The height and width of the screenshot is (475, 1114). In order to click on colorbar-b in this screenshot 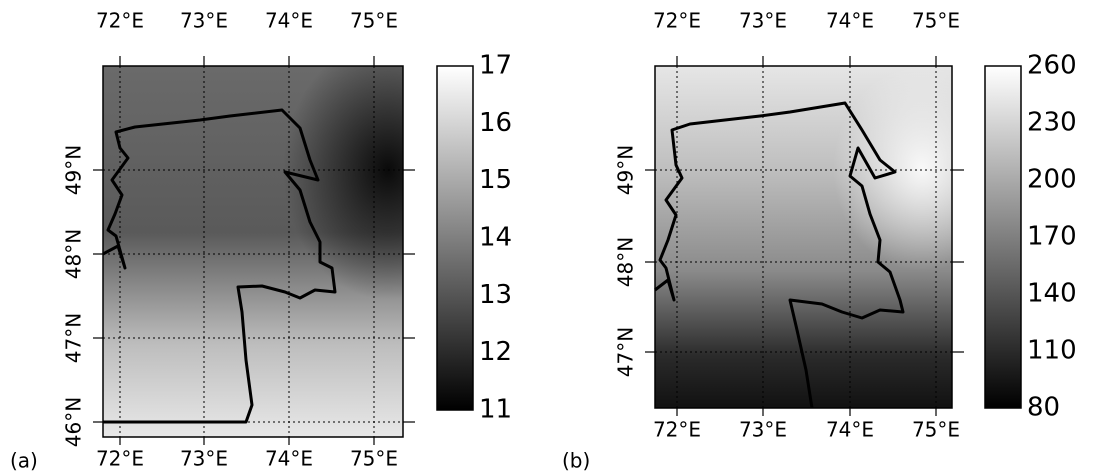, I will do `click(1003, 237)`.